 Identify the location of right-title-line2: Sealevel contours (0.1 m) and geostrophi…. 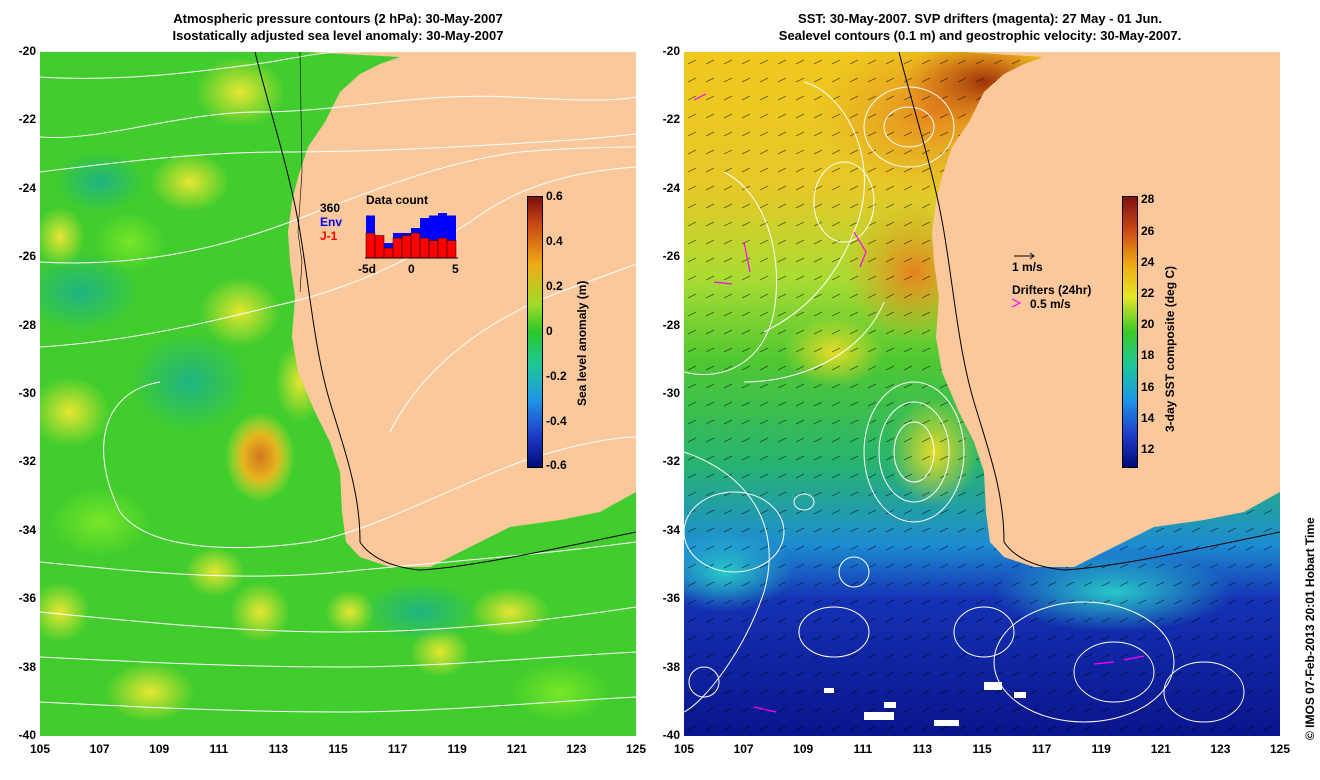
(980, 35).